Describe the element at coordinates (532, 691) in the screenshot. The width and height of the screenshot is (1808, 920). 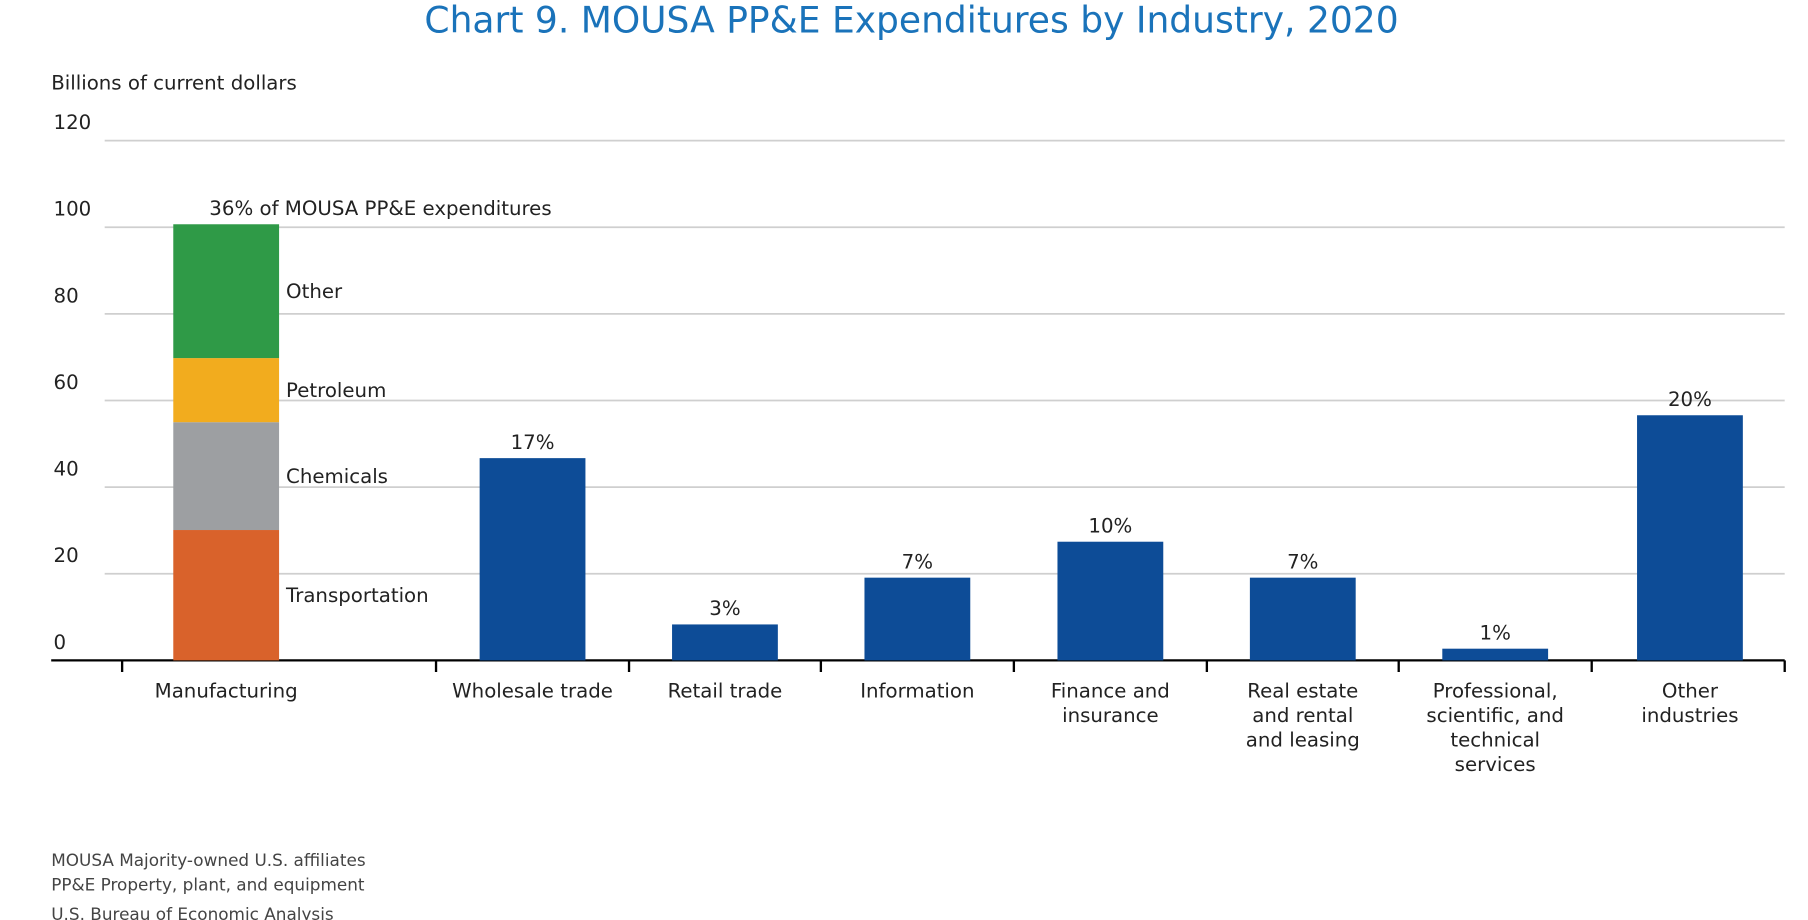
I see `x-tick-label: Wholesale trade` at that location.